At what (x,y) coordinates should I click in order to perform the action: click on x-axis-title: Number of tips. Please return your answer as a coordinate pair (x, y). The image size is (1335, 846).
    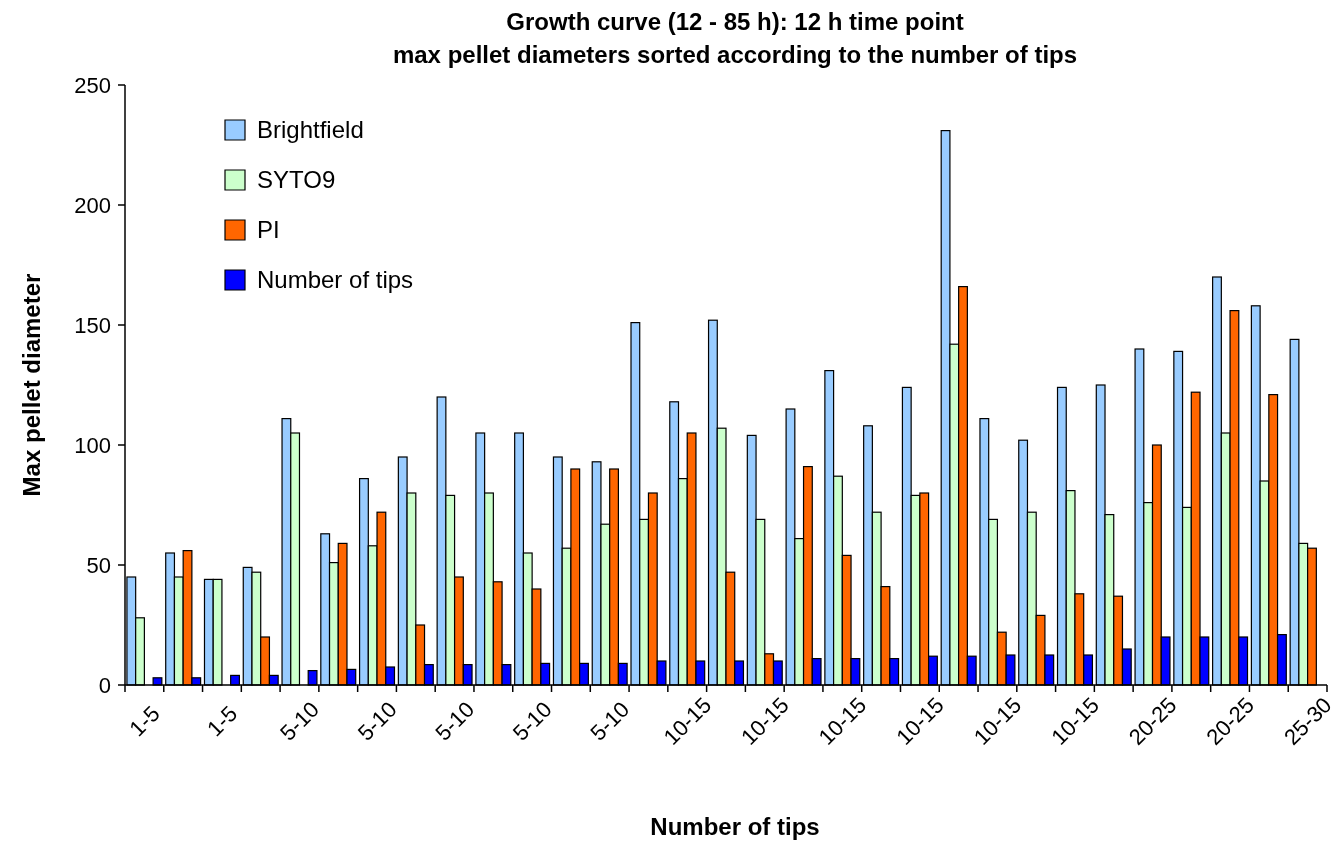
    Looking at the image, I should click on (735, 826).